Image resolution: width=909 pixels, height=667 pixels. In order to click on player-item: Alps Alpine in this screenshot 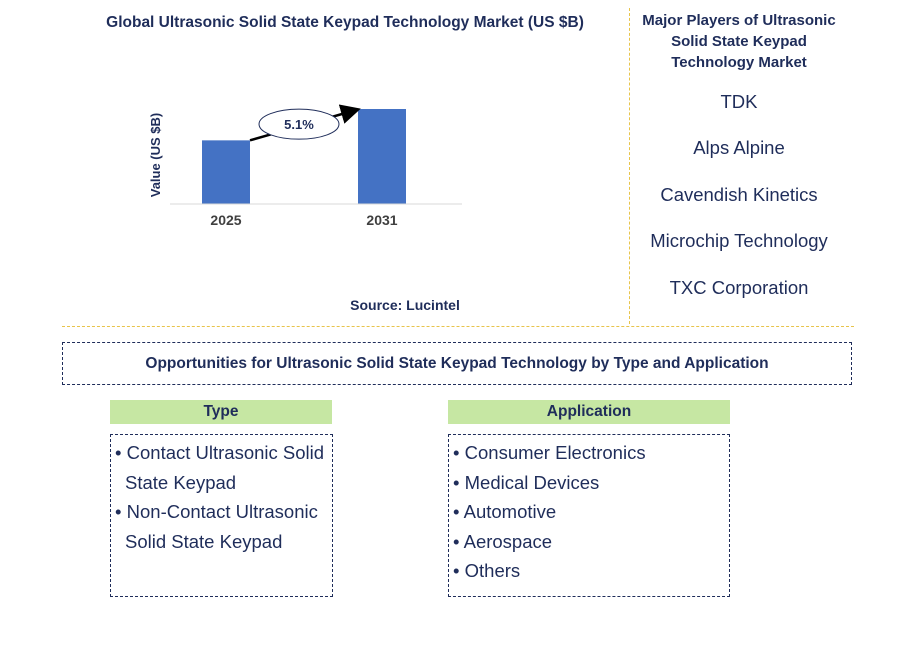, I will do `click(739, 148)`.